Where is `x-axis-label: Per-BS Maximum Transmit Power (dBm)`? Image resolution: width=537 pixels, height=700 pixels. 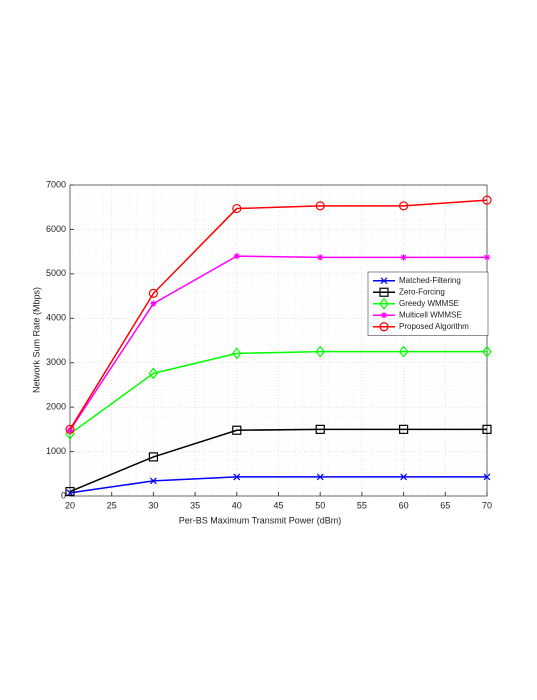
x-axis-label: Per-BS Maximum Transmit Power (dBm) is located at coordinates (260, 520).